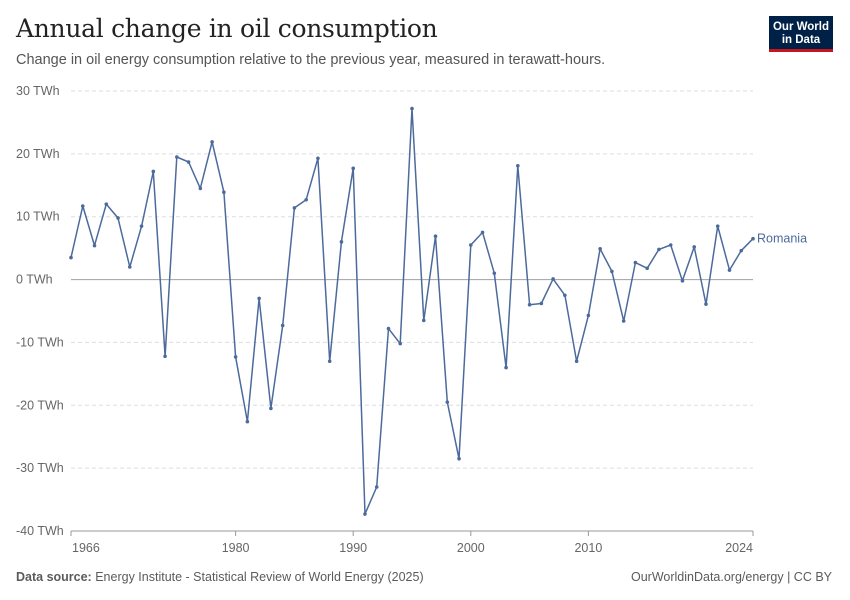 Image resolution: width=850 pixels, height=600 pixels. Describe the element at coordinates (54, 577) in the screenshot. I see `data-source-label: Data source:` at that location.